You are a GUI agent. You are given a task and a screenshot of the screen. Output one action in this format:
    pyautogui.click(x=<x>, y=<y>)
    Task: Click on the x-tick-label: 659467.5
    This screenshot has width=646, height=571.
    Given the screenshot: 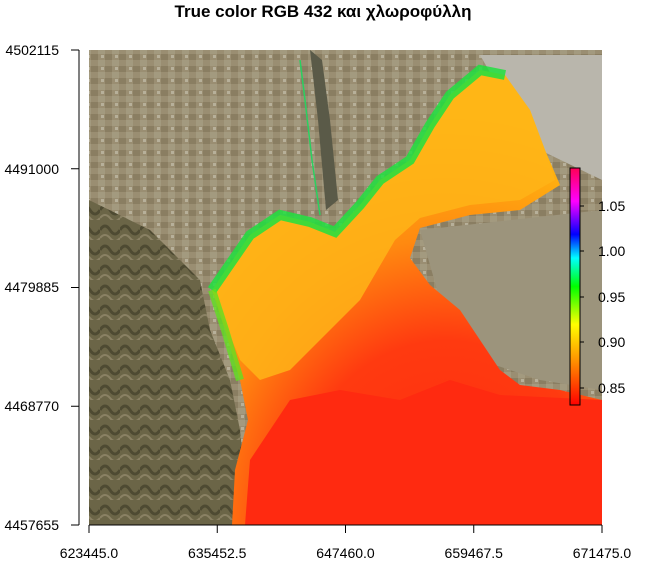 What is the action you would take?
    pyautogui.click(x=474, y=553)
    